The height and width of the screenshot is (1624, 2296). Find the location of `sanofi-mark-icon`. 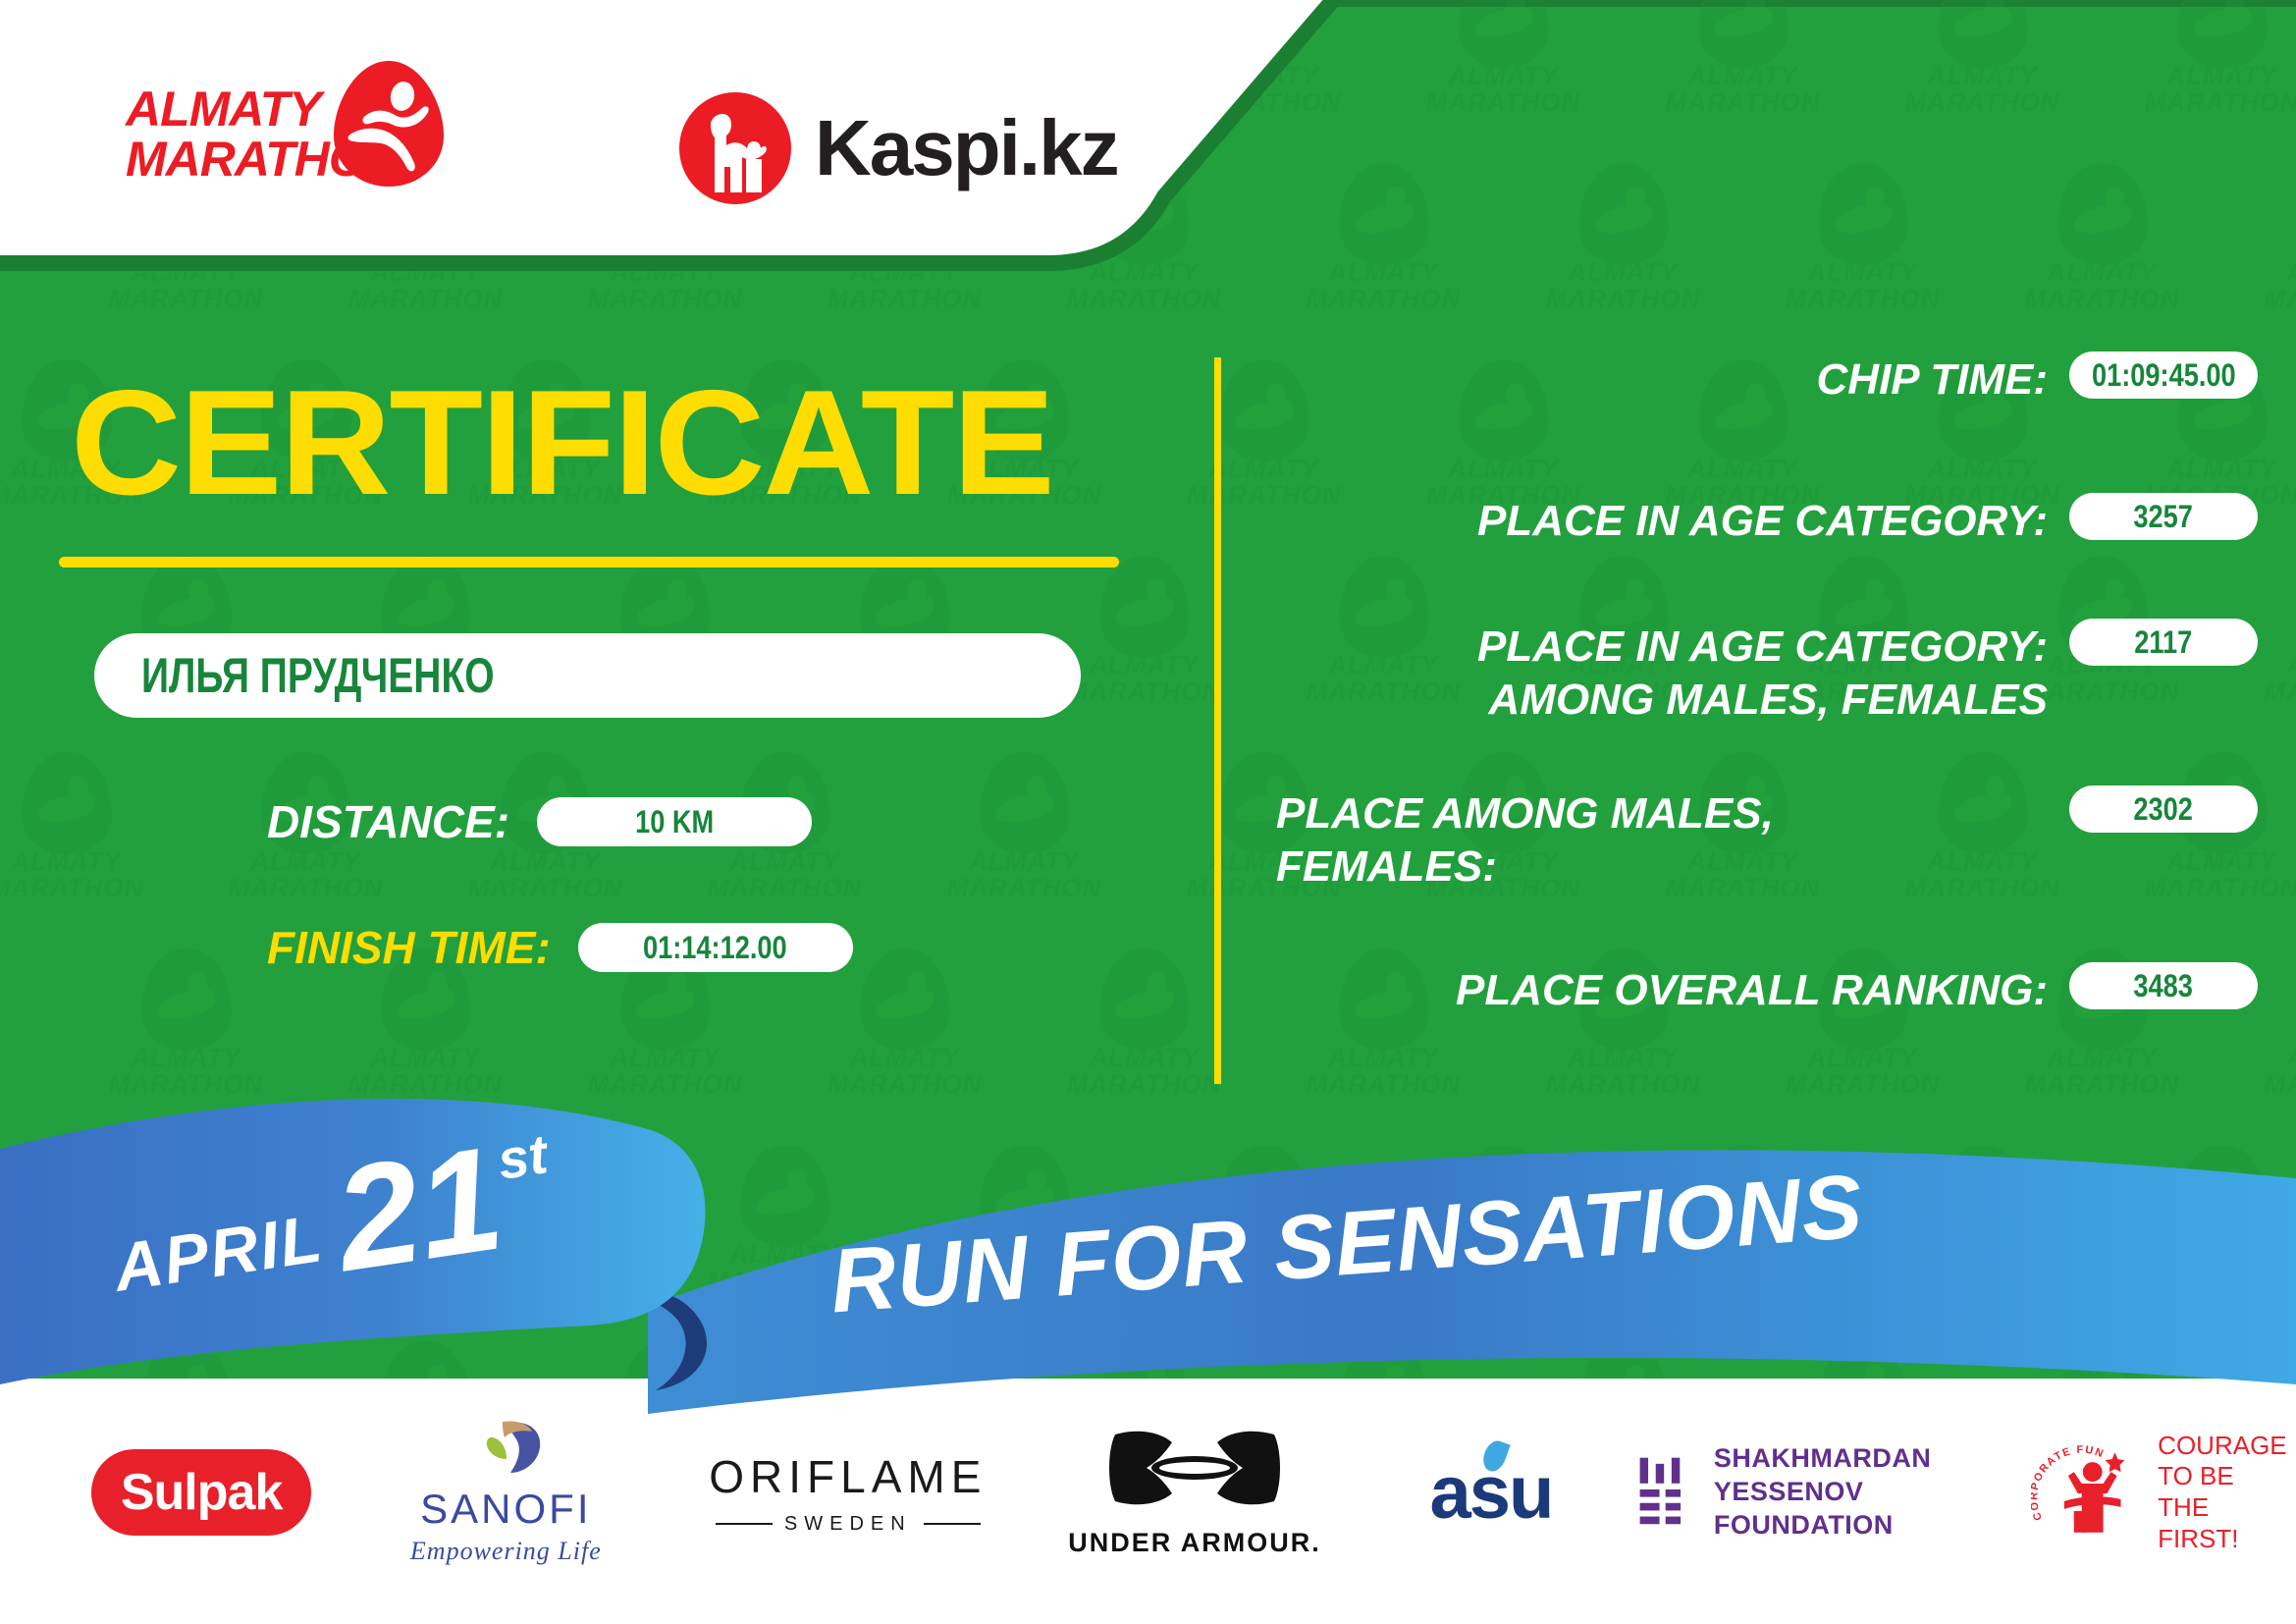

sanofi-mark-icon is located at coordinates (514, 1446).